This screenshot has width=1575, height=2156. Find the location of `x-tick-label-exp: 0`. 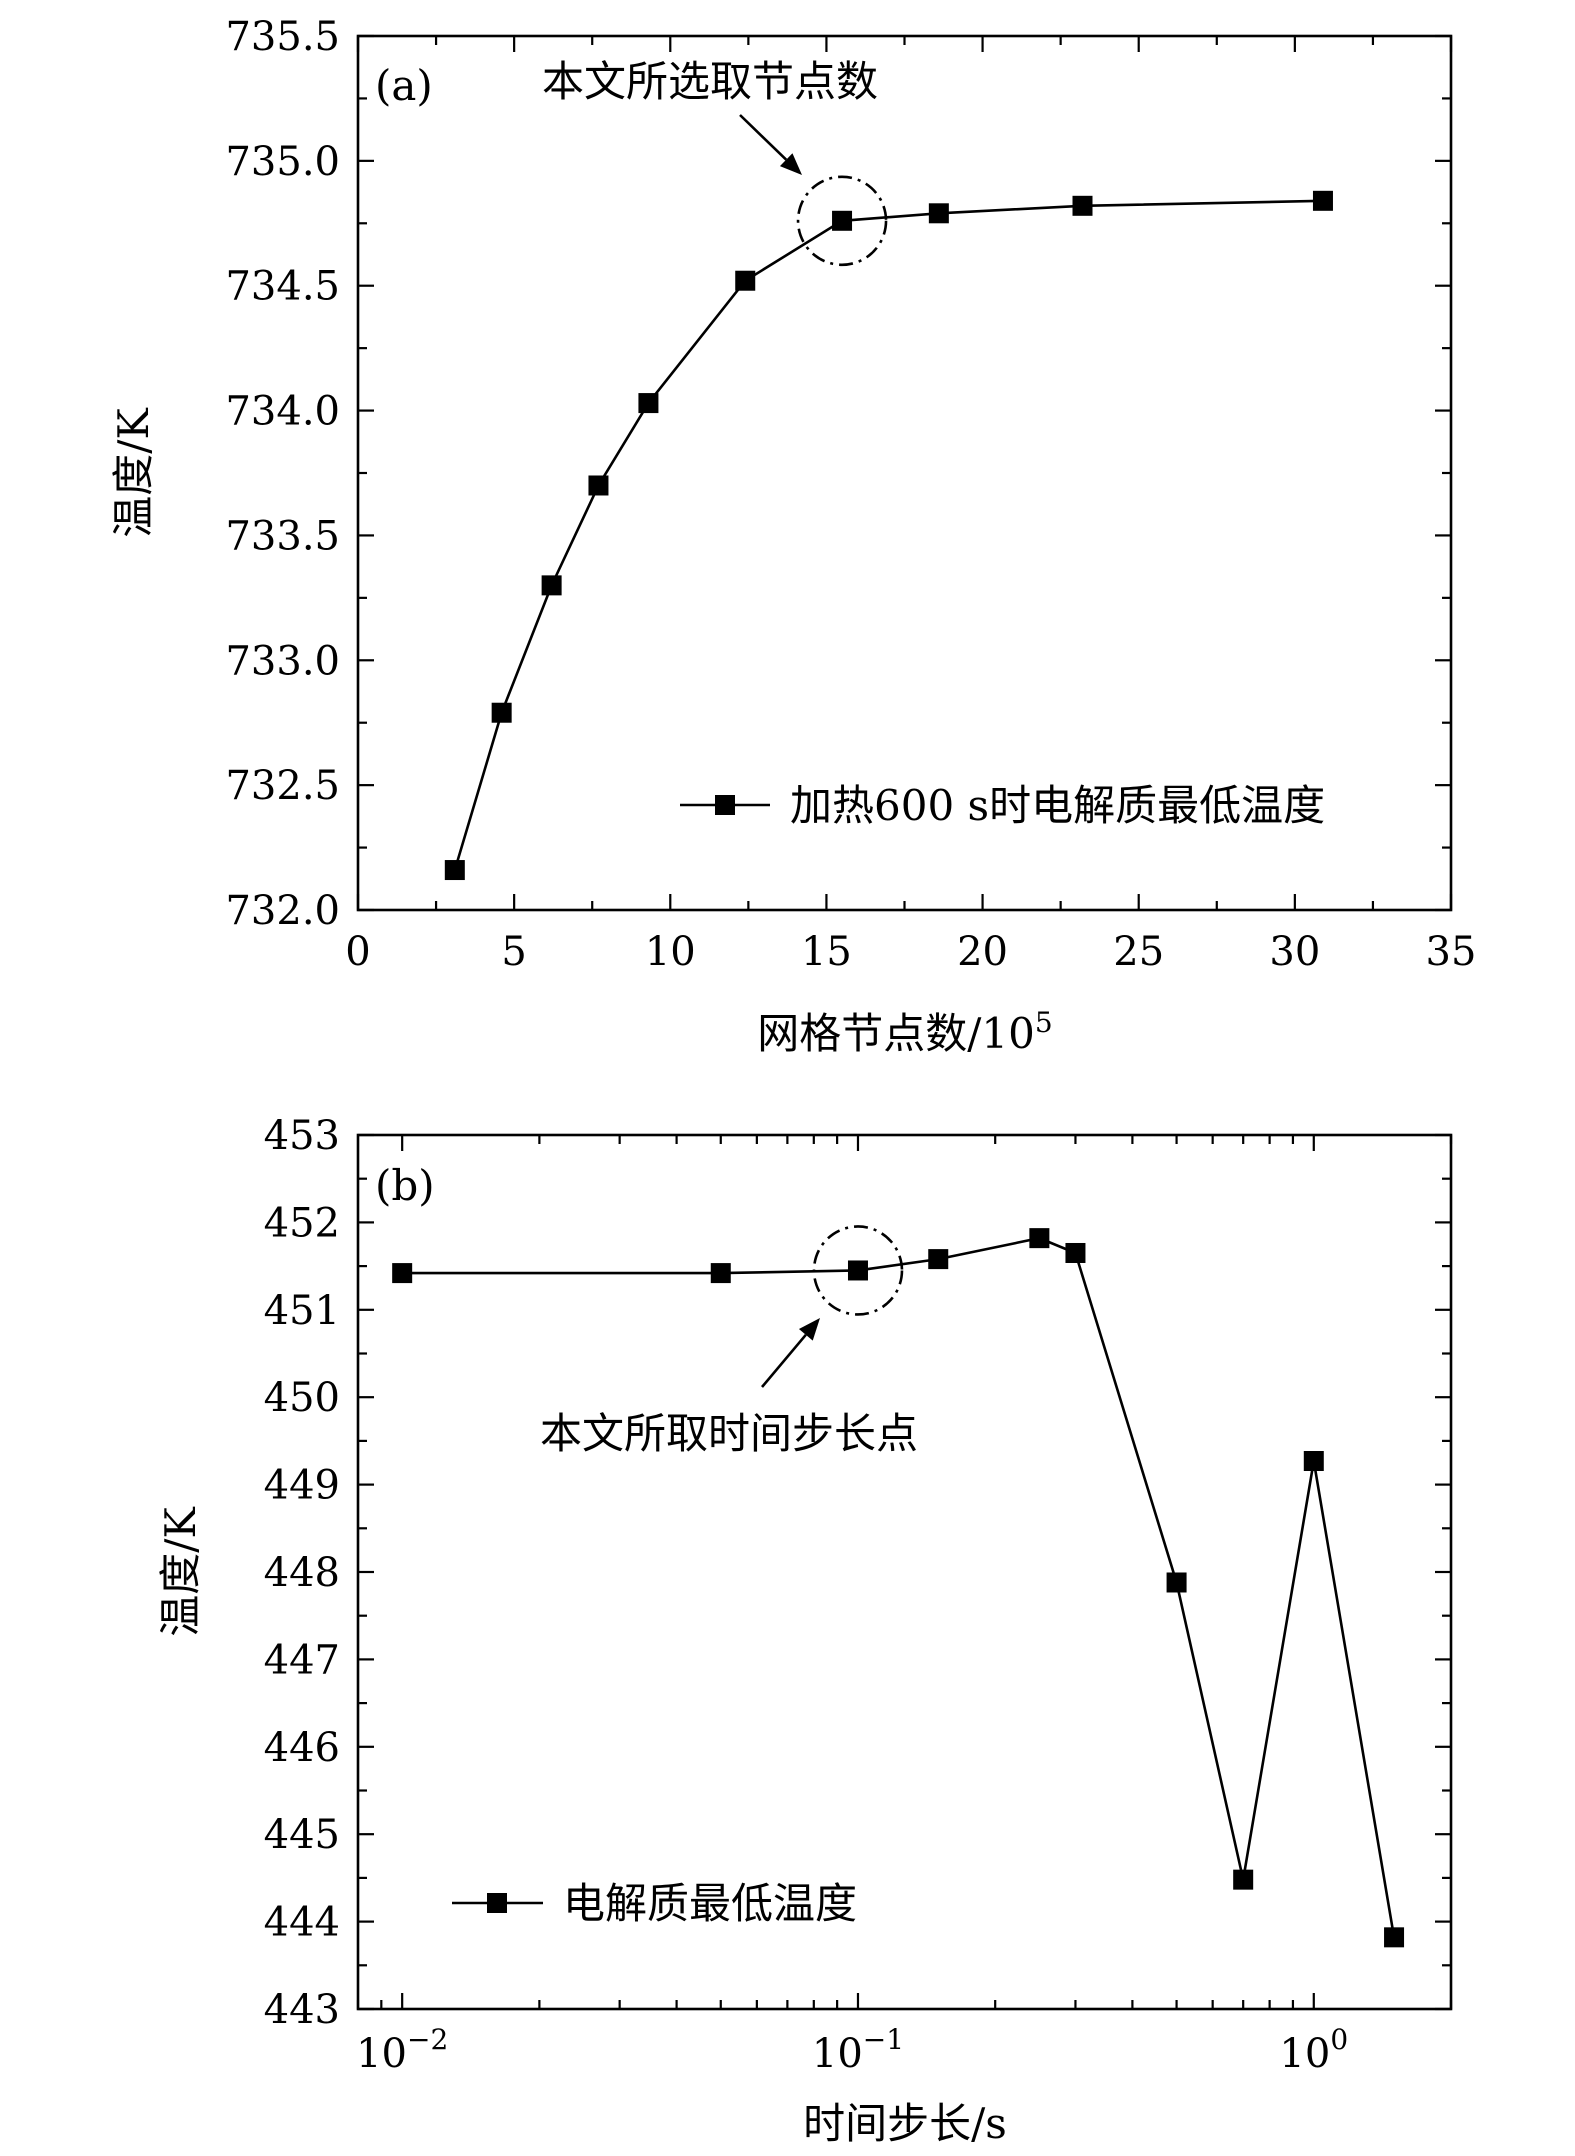

x-tick-label-exp: 0 is located at coordinates (1339, 2039).